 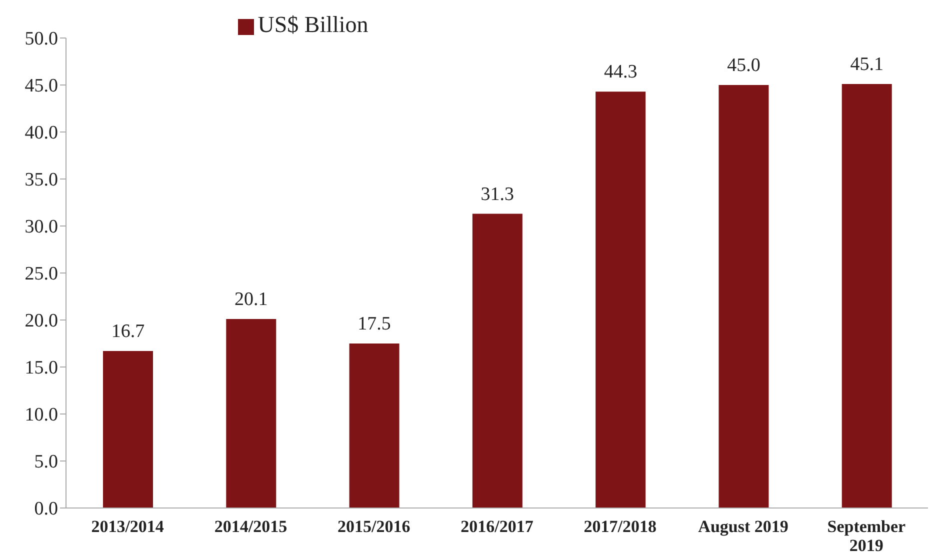 I want to click on y-tick-label: 15.0, so click(x=41, y=368).